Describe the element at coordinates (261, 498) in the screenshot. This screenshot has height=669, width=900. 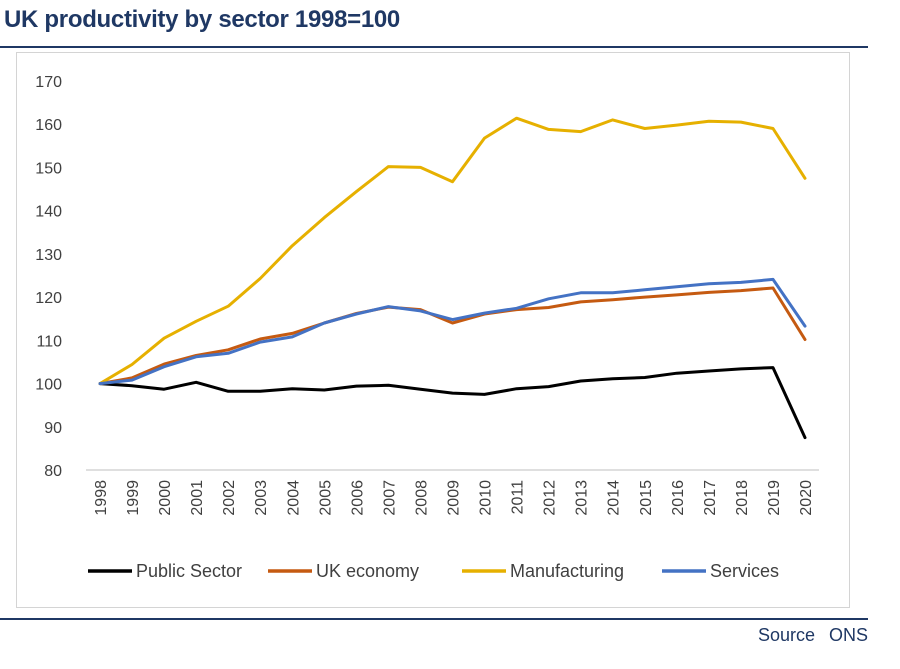
I see `x-tick-label: 2003` at that location.